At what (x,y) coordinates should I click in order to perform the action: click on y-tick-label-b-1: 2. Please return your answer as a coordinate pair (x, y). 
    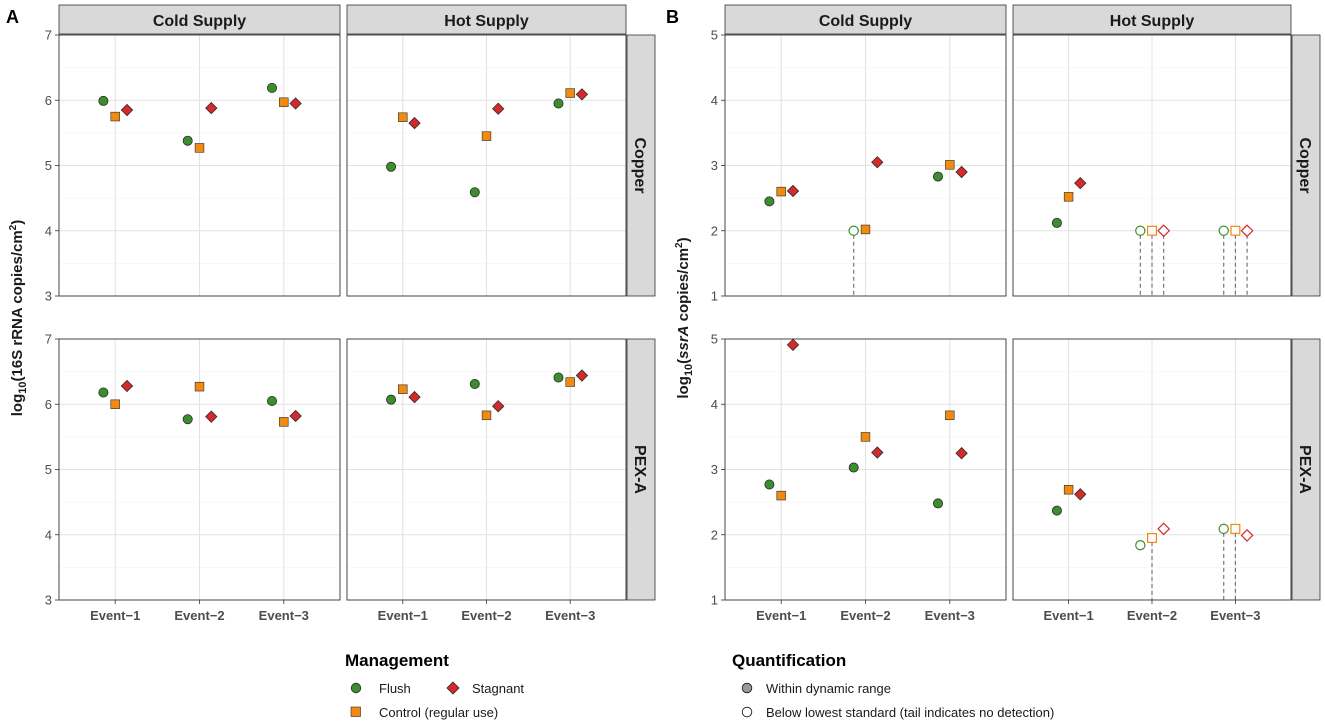
    Looking at the image, I should click on (714, 534).